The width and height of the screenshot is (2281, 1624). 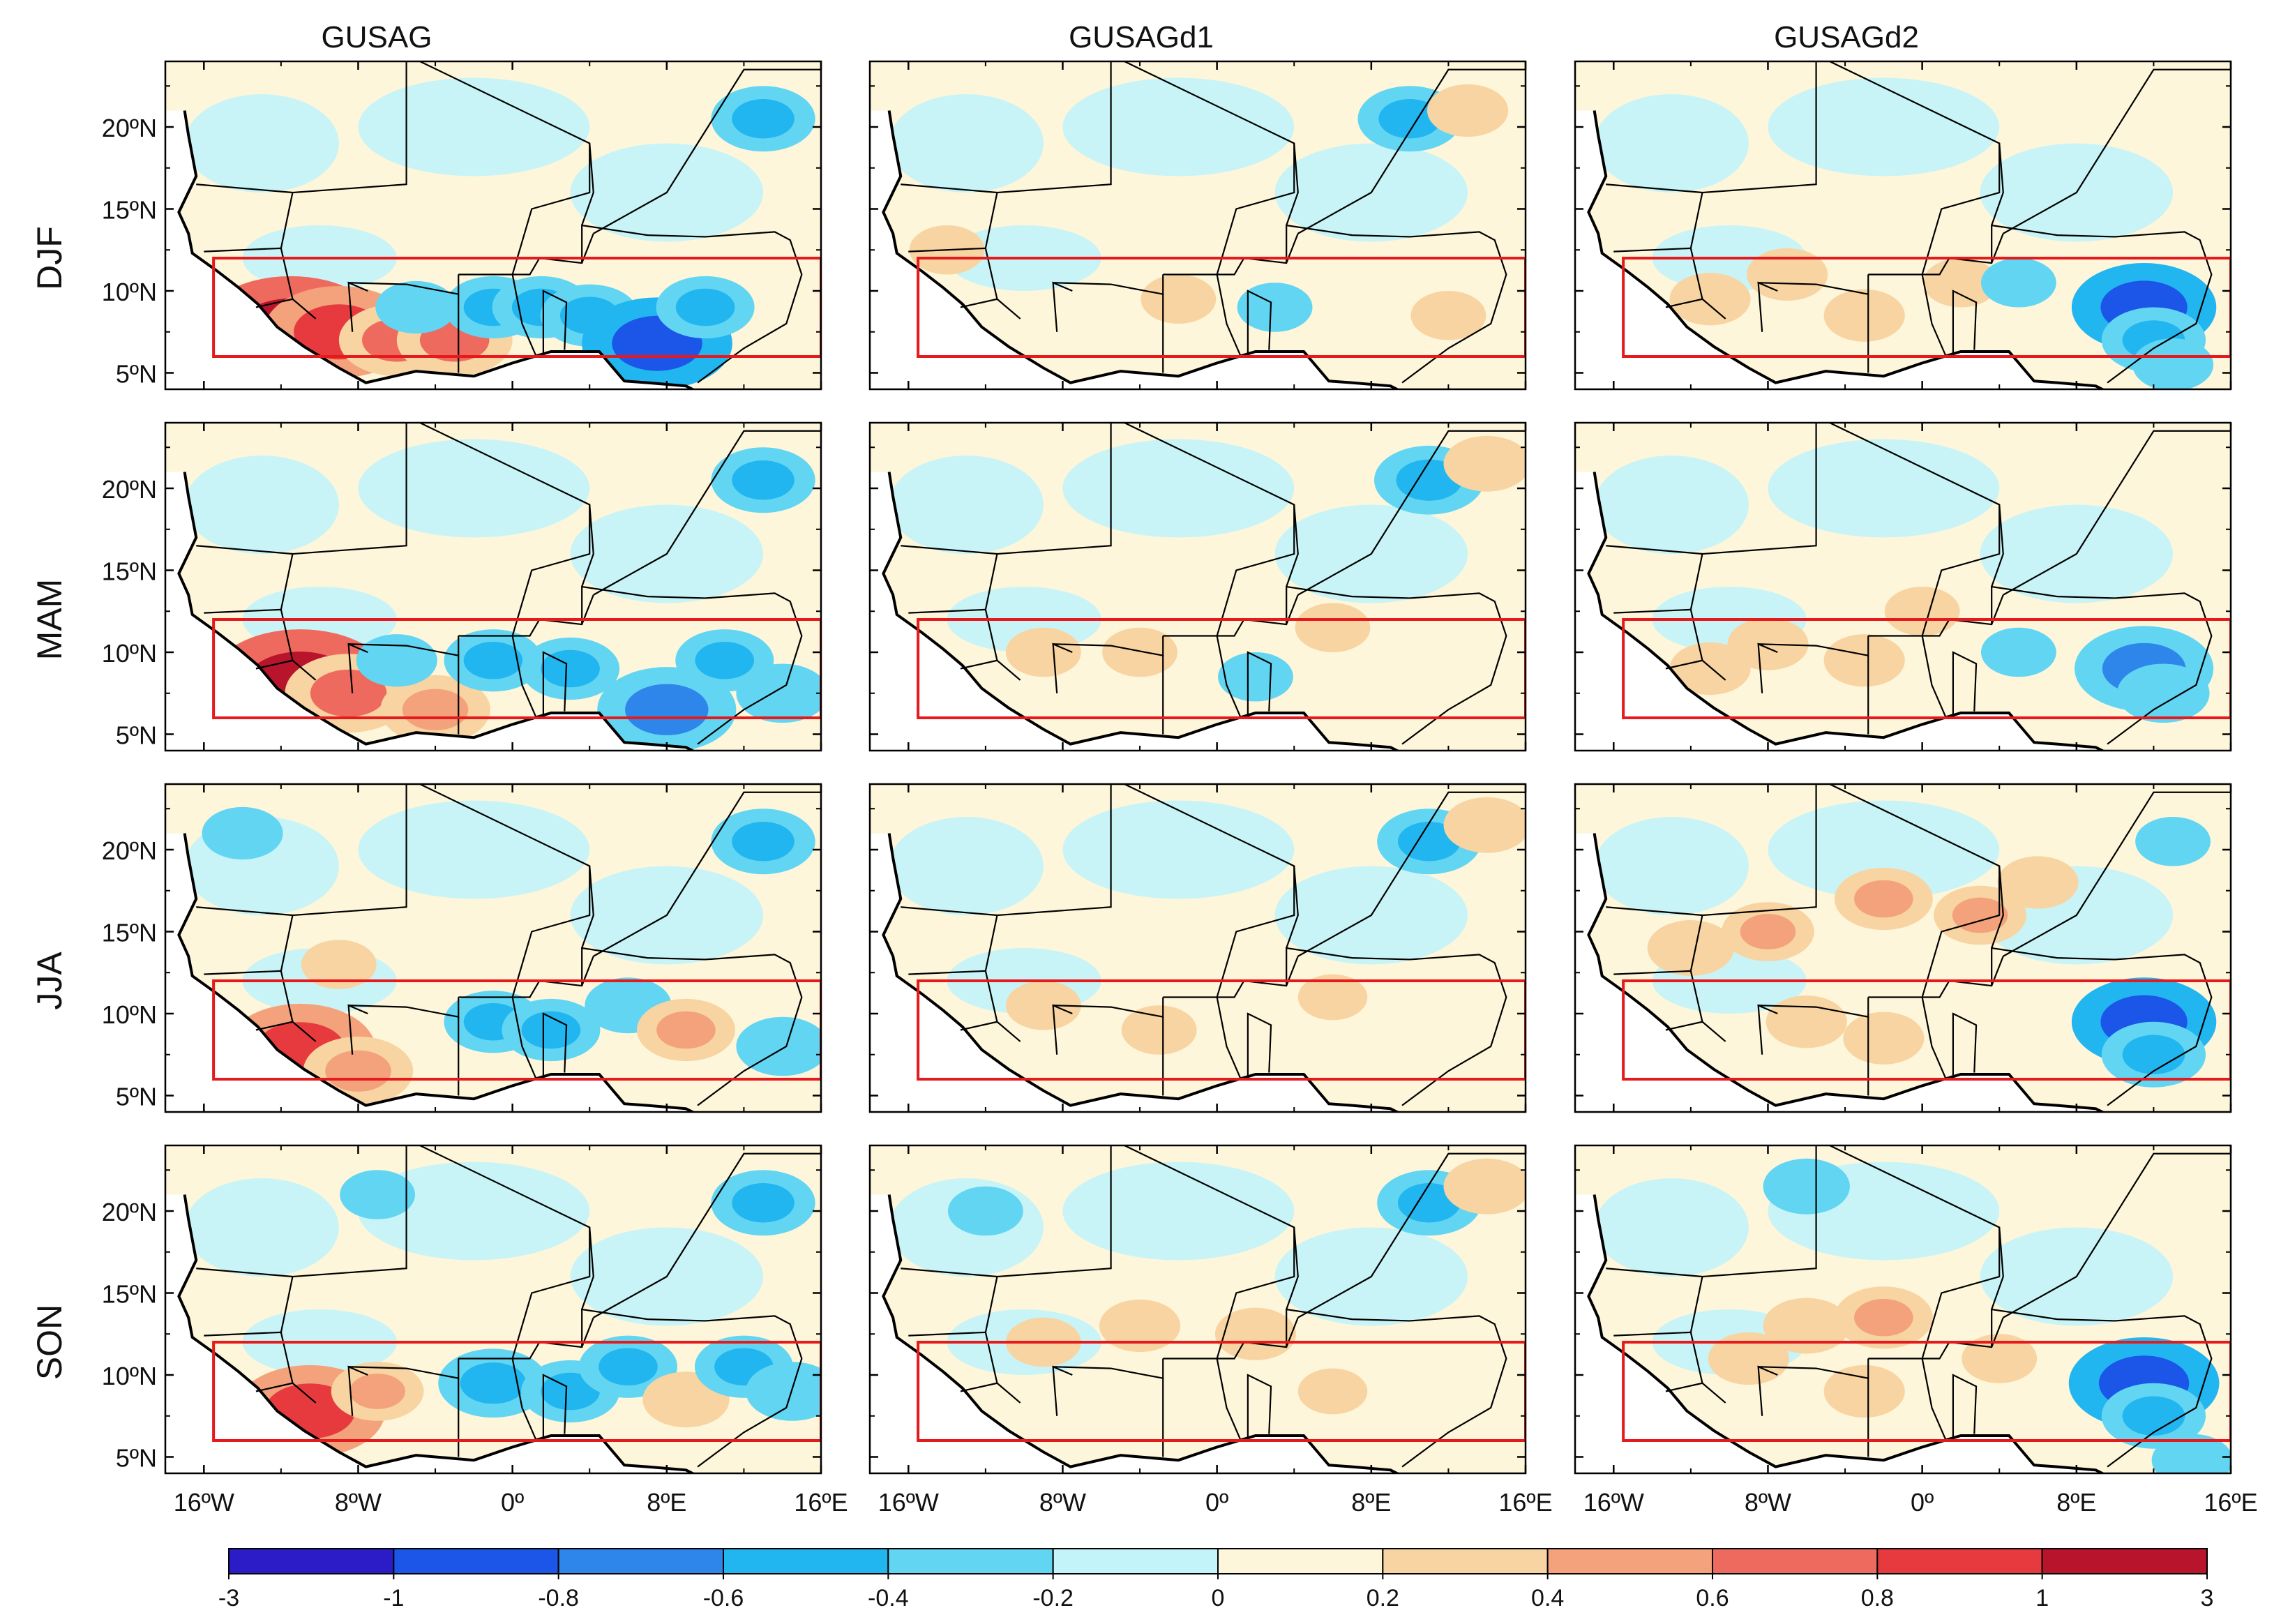 I want to click on colorbar: -3 -1 -0.8 -0.6 -0.4 -0.2 0 0.2 0.4 0.6 0.8 1 3, so click(x=1215, y=1579).